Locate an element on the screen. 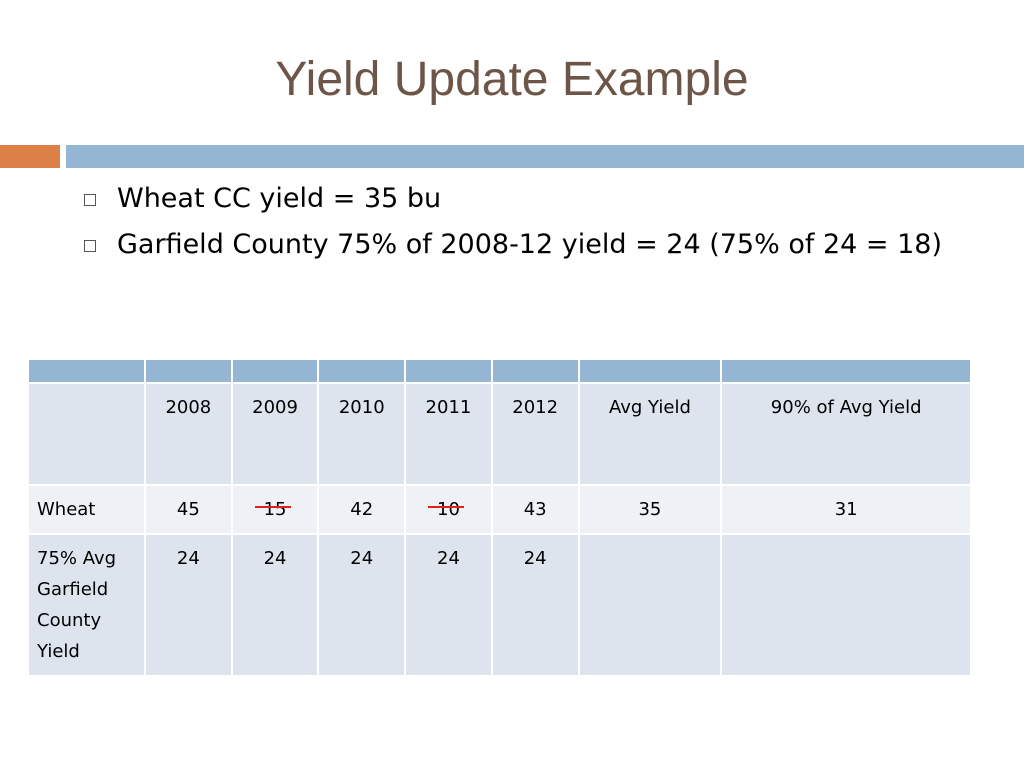 The image size is (1024, 768). table-row: Wheat 45 15 42 10 43 35 31 is located at coordinates (499, 509).